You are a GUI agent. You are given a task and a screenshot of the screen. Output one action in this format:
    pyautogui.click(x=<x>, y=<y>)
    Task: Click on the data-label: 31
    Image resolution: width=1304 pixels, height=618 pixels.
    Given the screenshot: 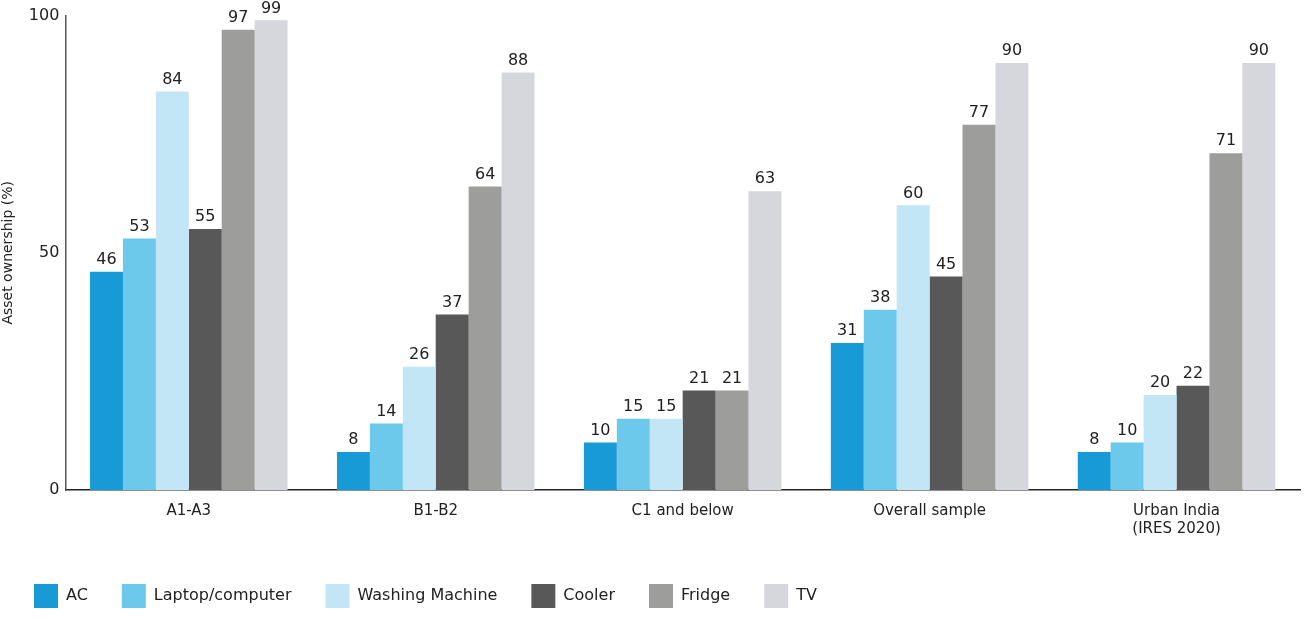 What is the action you would take?
    pyautogui.click(x=847, y=330)
    